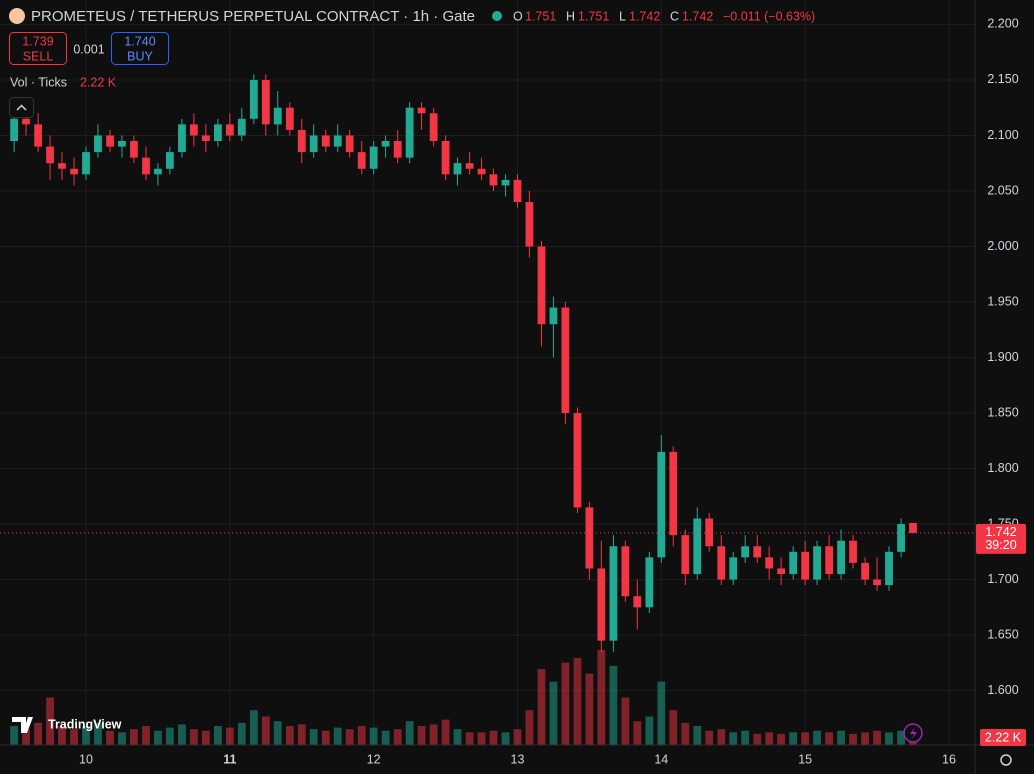  What do you see at coordinates (1002, 634) in the screenshot?
I see `y-tick-label: 1.650` at bounding box center [1002, 634].